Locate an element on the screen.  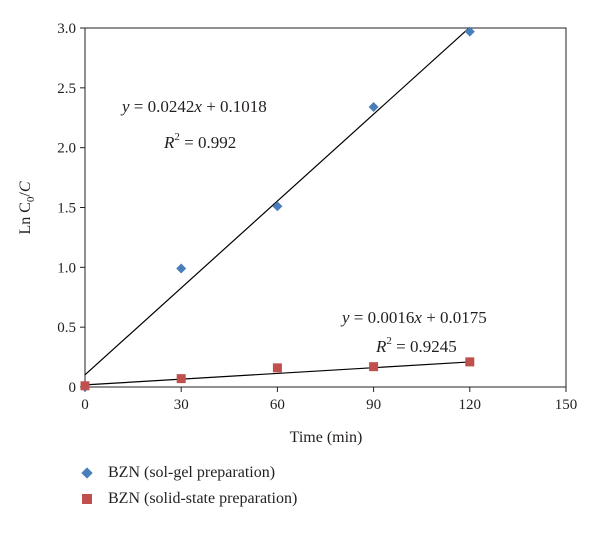
x-tick-label: 30 is located at coordinates (181, 405).